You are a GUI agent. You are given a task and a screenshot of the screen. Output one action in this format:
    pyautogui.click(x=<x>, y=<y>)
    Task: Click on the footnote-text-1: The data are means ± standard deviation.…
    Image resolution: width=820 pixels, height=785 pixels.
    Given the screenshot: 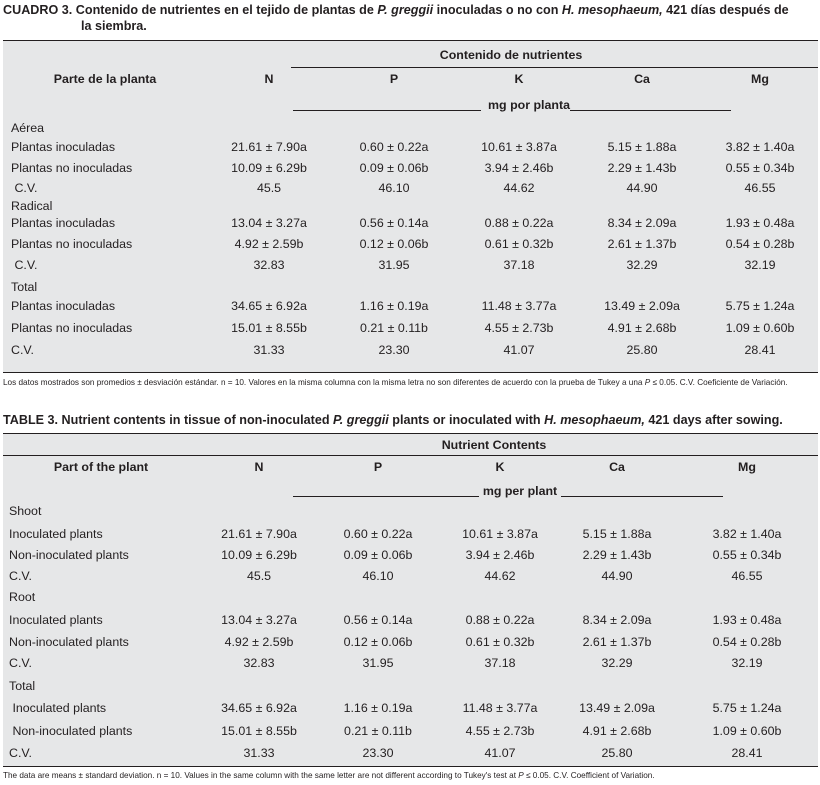 What is the action you would take?
    pyautogui.click(x=261, y=775)
    